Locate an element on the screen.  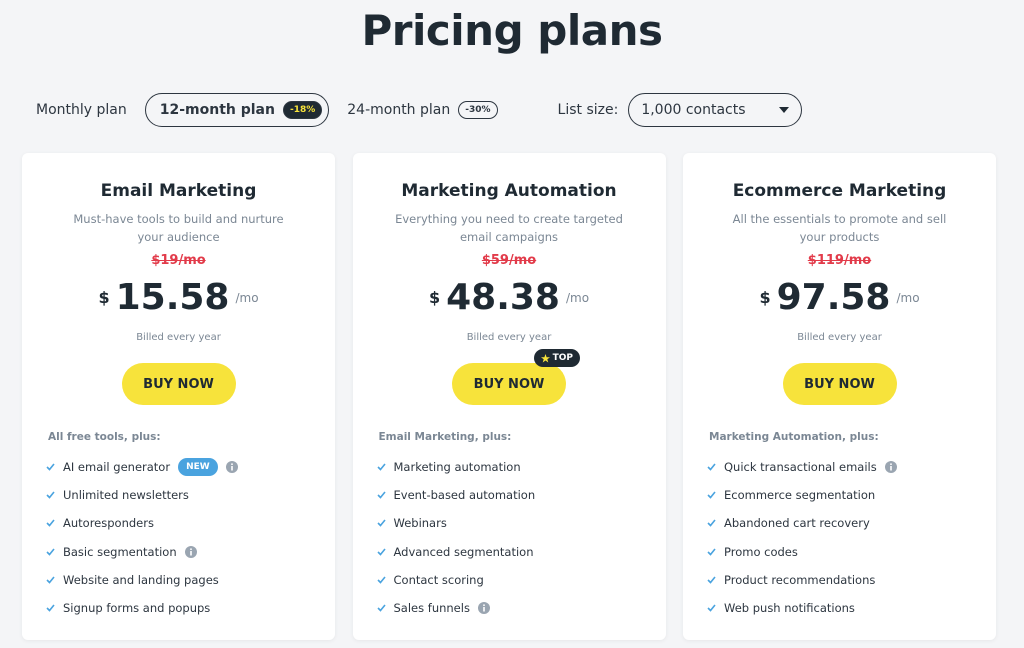
feature-text: Autoresponders is located at coordinates (108, 523).